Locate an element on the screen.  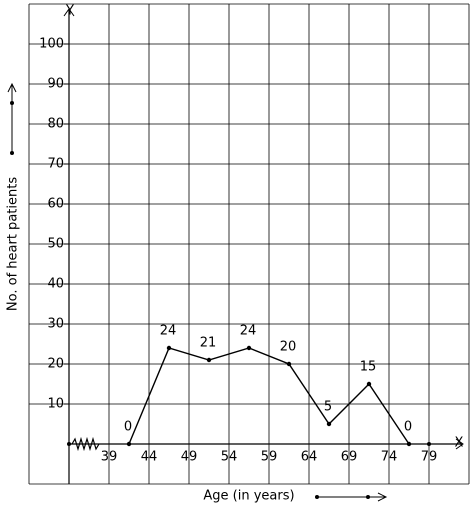
x-tick-label: 74 is located at coordinates (389, 457).